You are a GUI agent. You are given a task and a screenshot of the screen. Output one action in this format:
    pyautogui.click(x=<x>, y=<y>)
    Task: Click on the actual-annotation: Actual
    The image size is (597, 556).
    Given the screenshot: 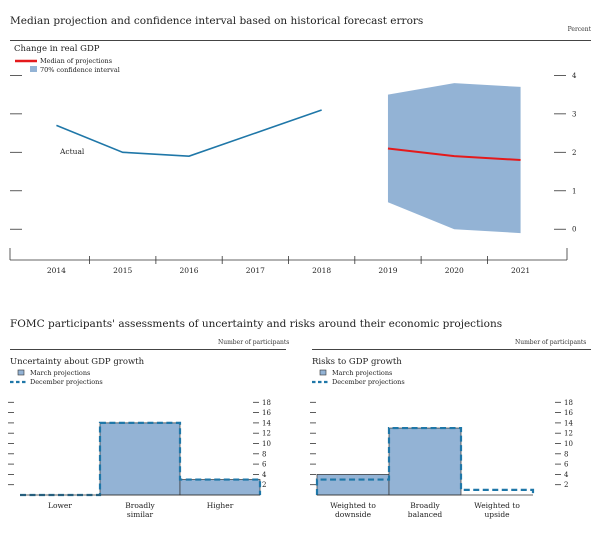 What is the action you would take?
    pyautogui.click(x=72, y=151)
    